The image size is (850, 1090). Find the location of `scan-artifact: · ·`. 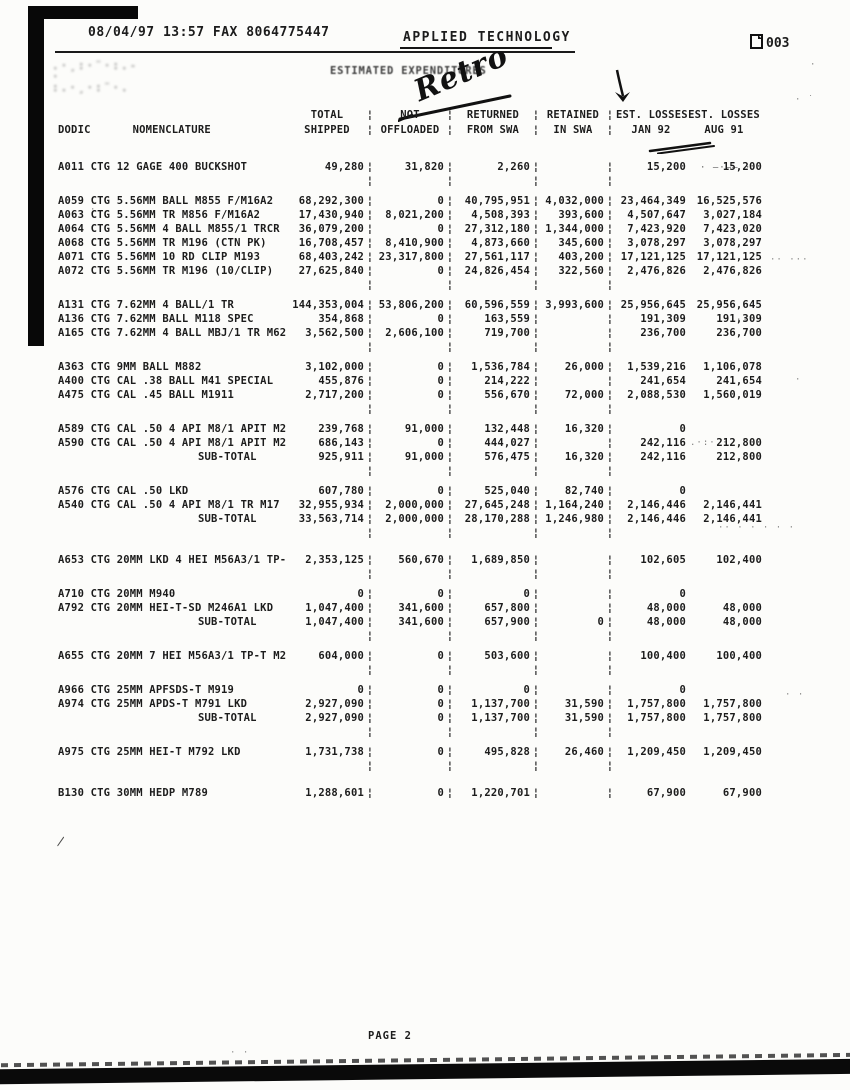

scan-artifact: · · is located at coordinates (795, 695).